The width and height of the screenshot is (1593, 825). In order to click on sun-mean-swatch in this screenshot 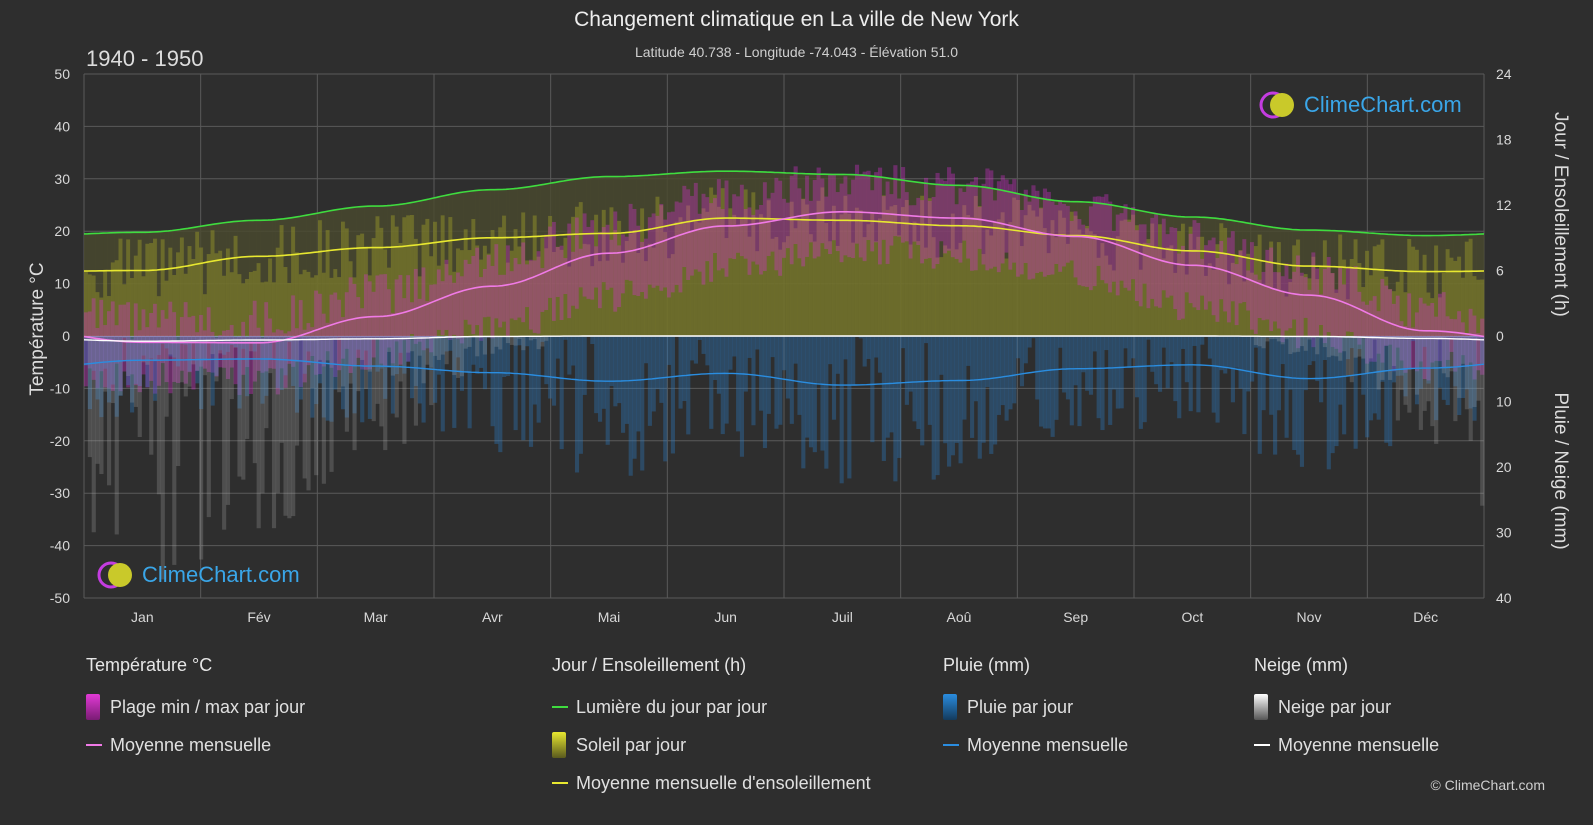, I will do `click(560, 783)`.